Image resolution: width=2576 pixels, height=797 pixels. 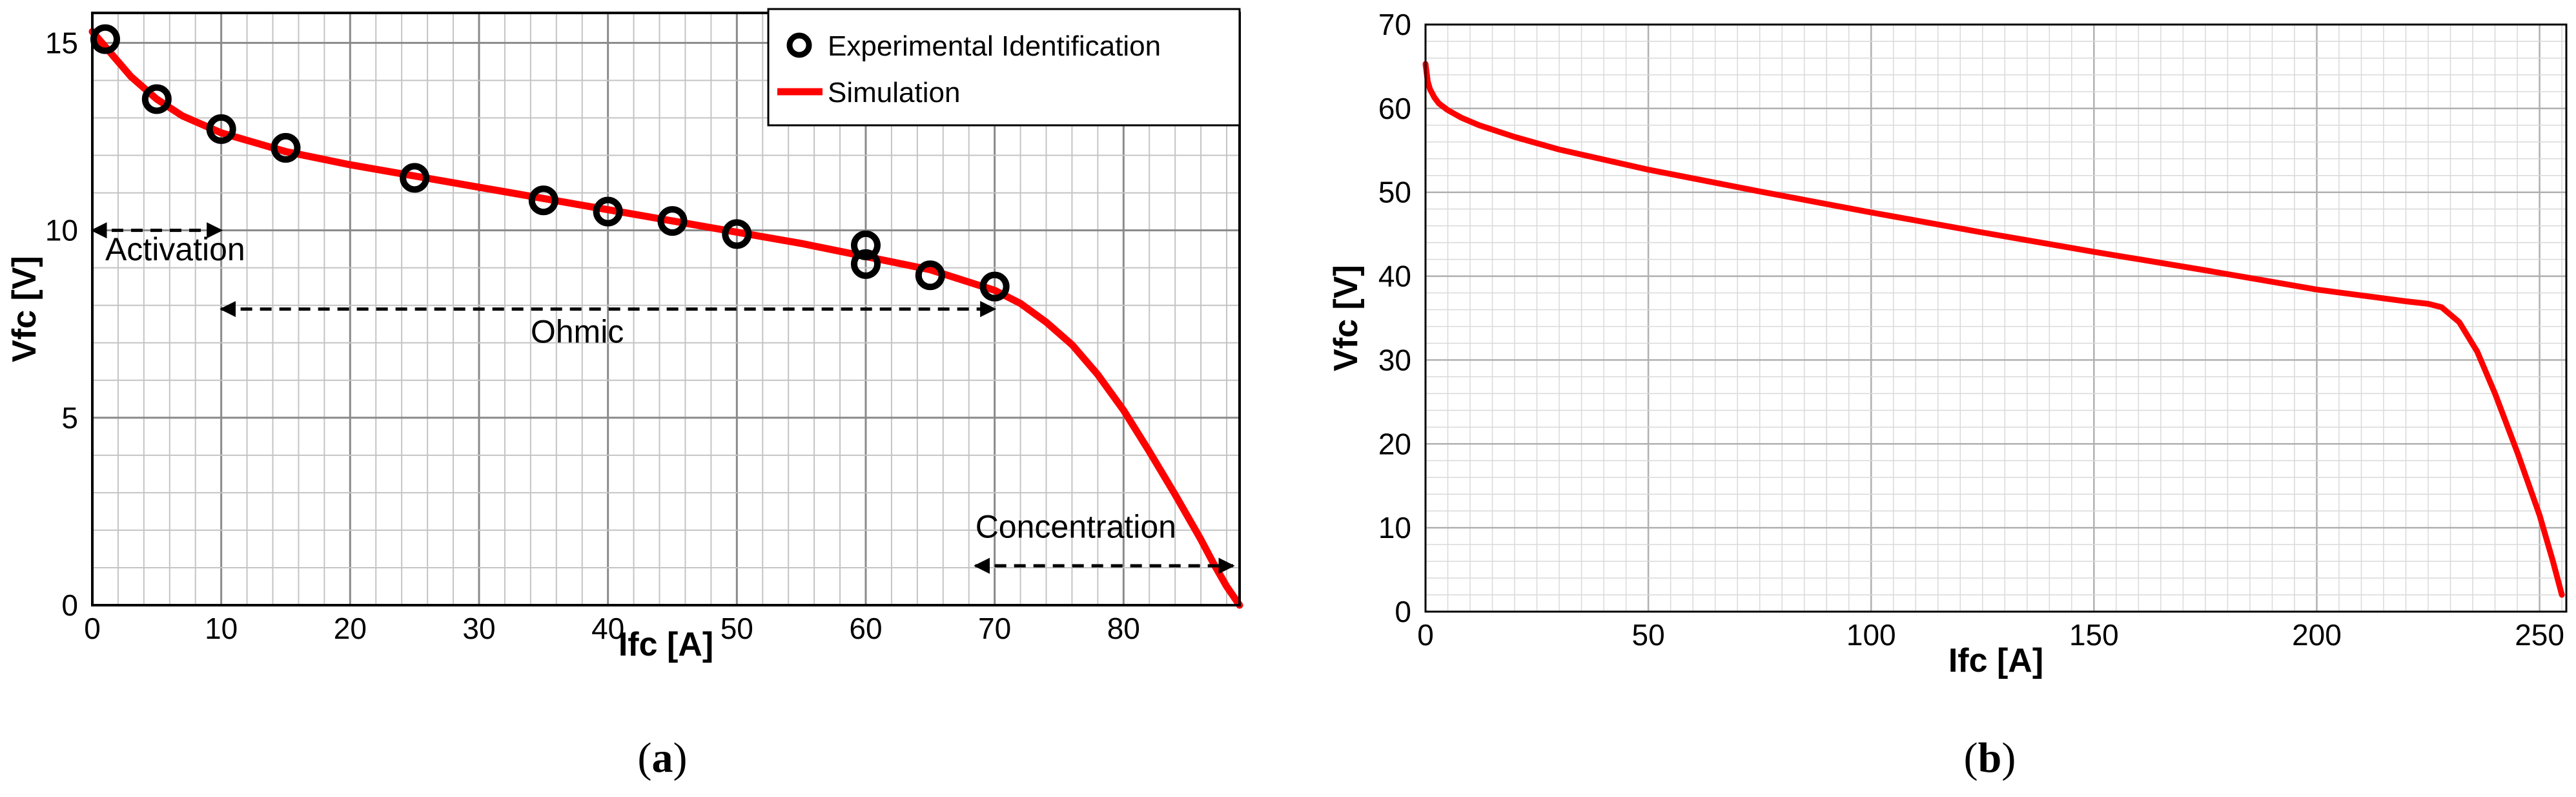 I want to click on b-x-tick-label: 150, so click(x=2094, y=635).